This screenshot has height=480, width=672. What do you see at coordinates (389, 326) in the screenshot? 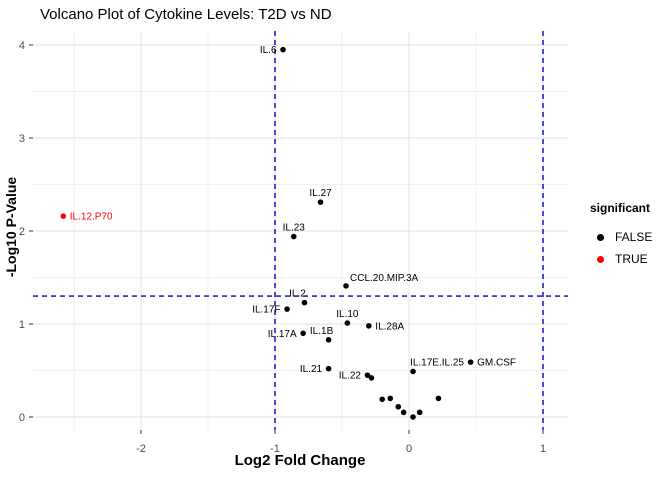
I see `point-label: IL.28A` at bounding box center [389, 326].